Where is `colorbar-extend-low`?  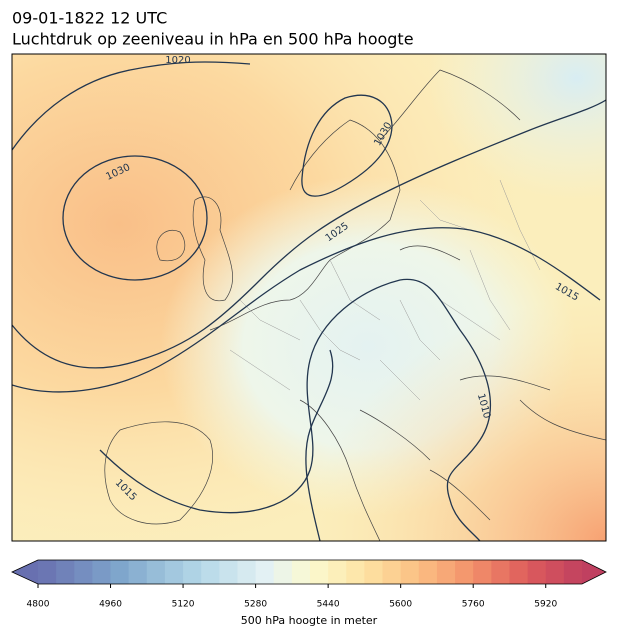
colorbar-extend-low is located at coordinates (25, 572).